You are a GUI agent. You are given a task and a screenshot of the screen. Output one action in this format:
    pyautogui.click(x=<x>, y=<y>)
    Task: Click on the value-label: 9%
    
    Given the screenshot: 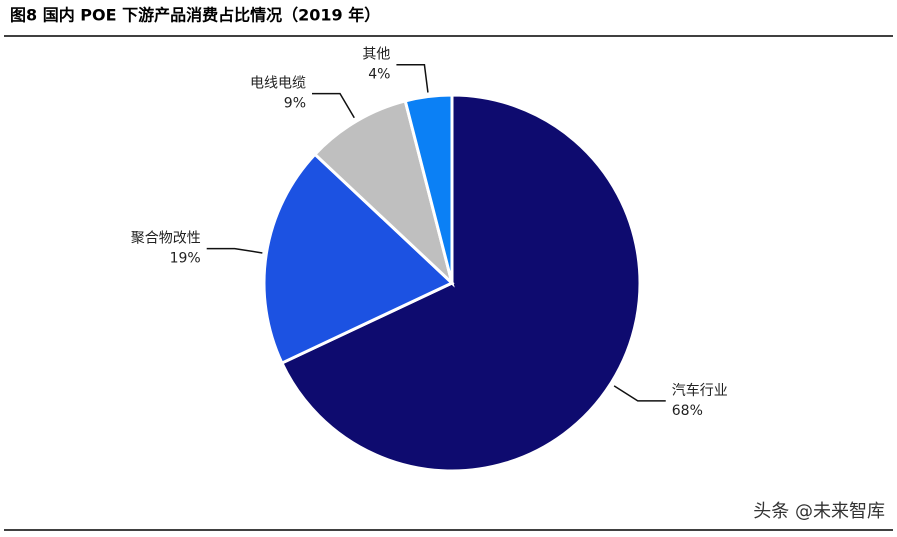 What is the action you would take?
    pyautogui.click(x=295, y=104)
    